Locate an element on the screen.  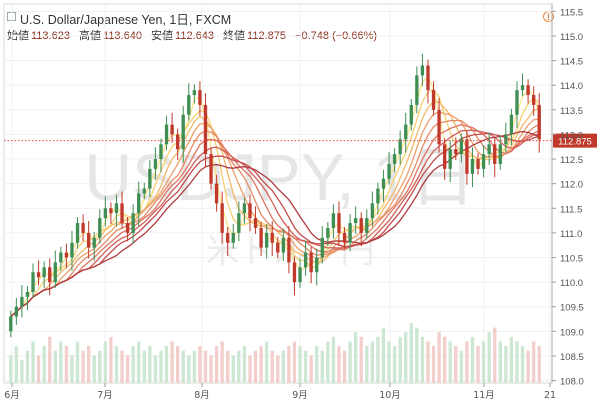
x-tick-label: 21 is located at coordinates (550, 395).